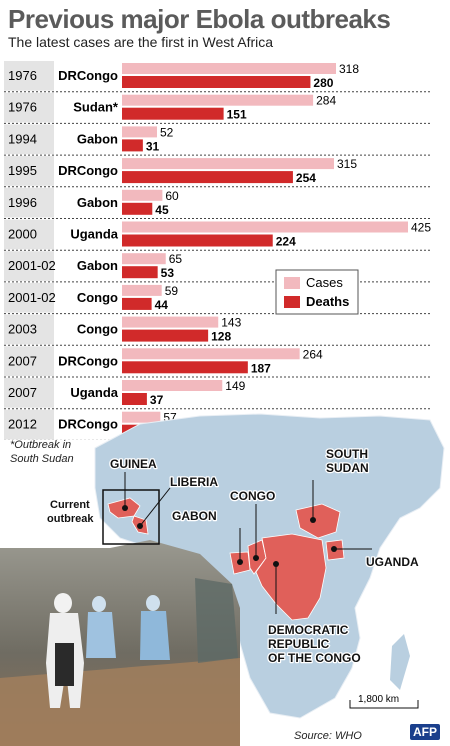 Image resolution: width=450 pixels, height=746 pixels. I want to click on footnote-line-2: South Sudan, so click(42, 459).